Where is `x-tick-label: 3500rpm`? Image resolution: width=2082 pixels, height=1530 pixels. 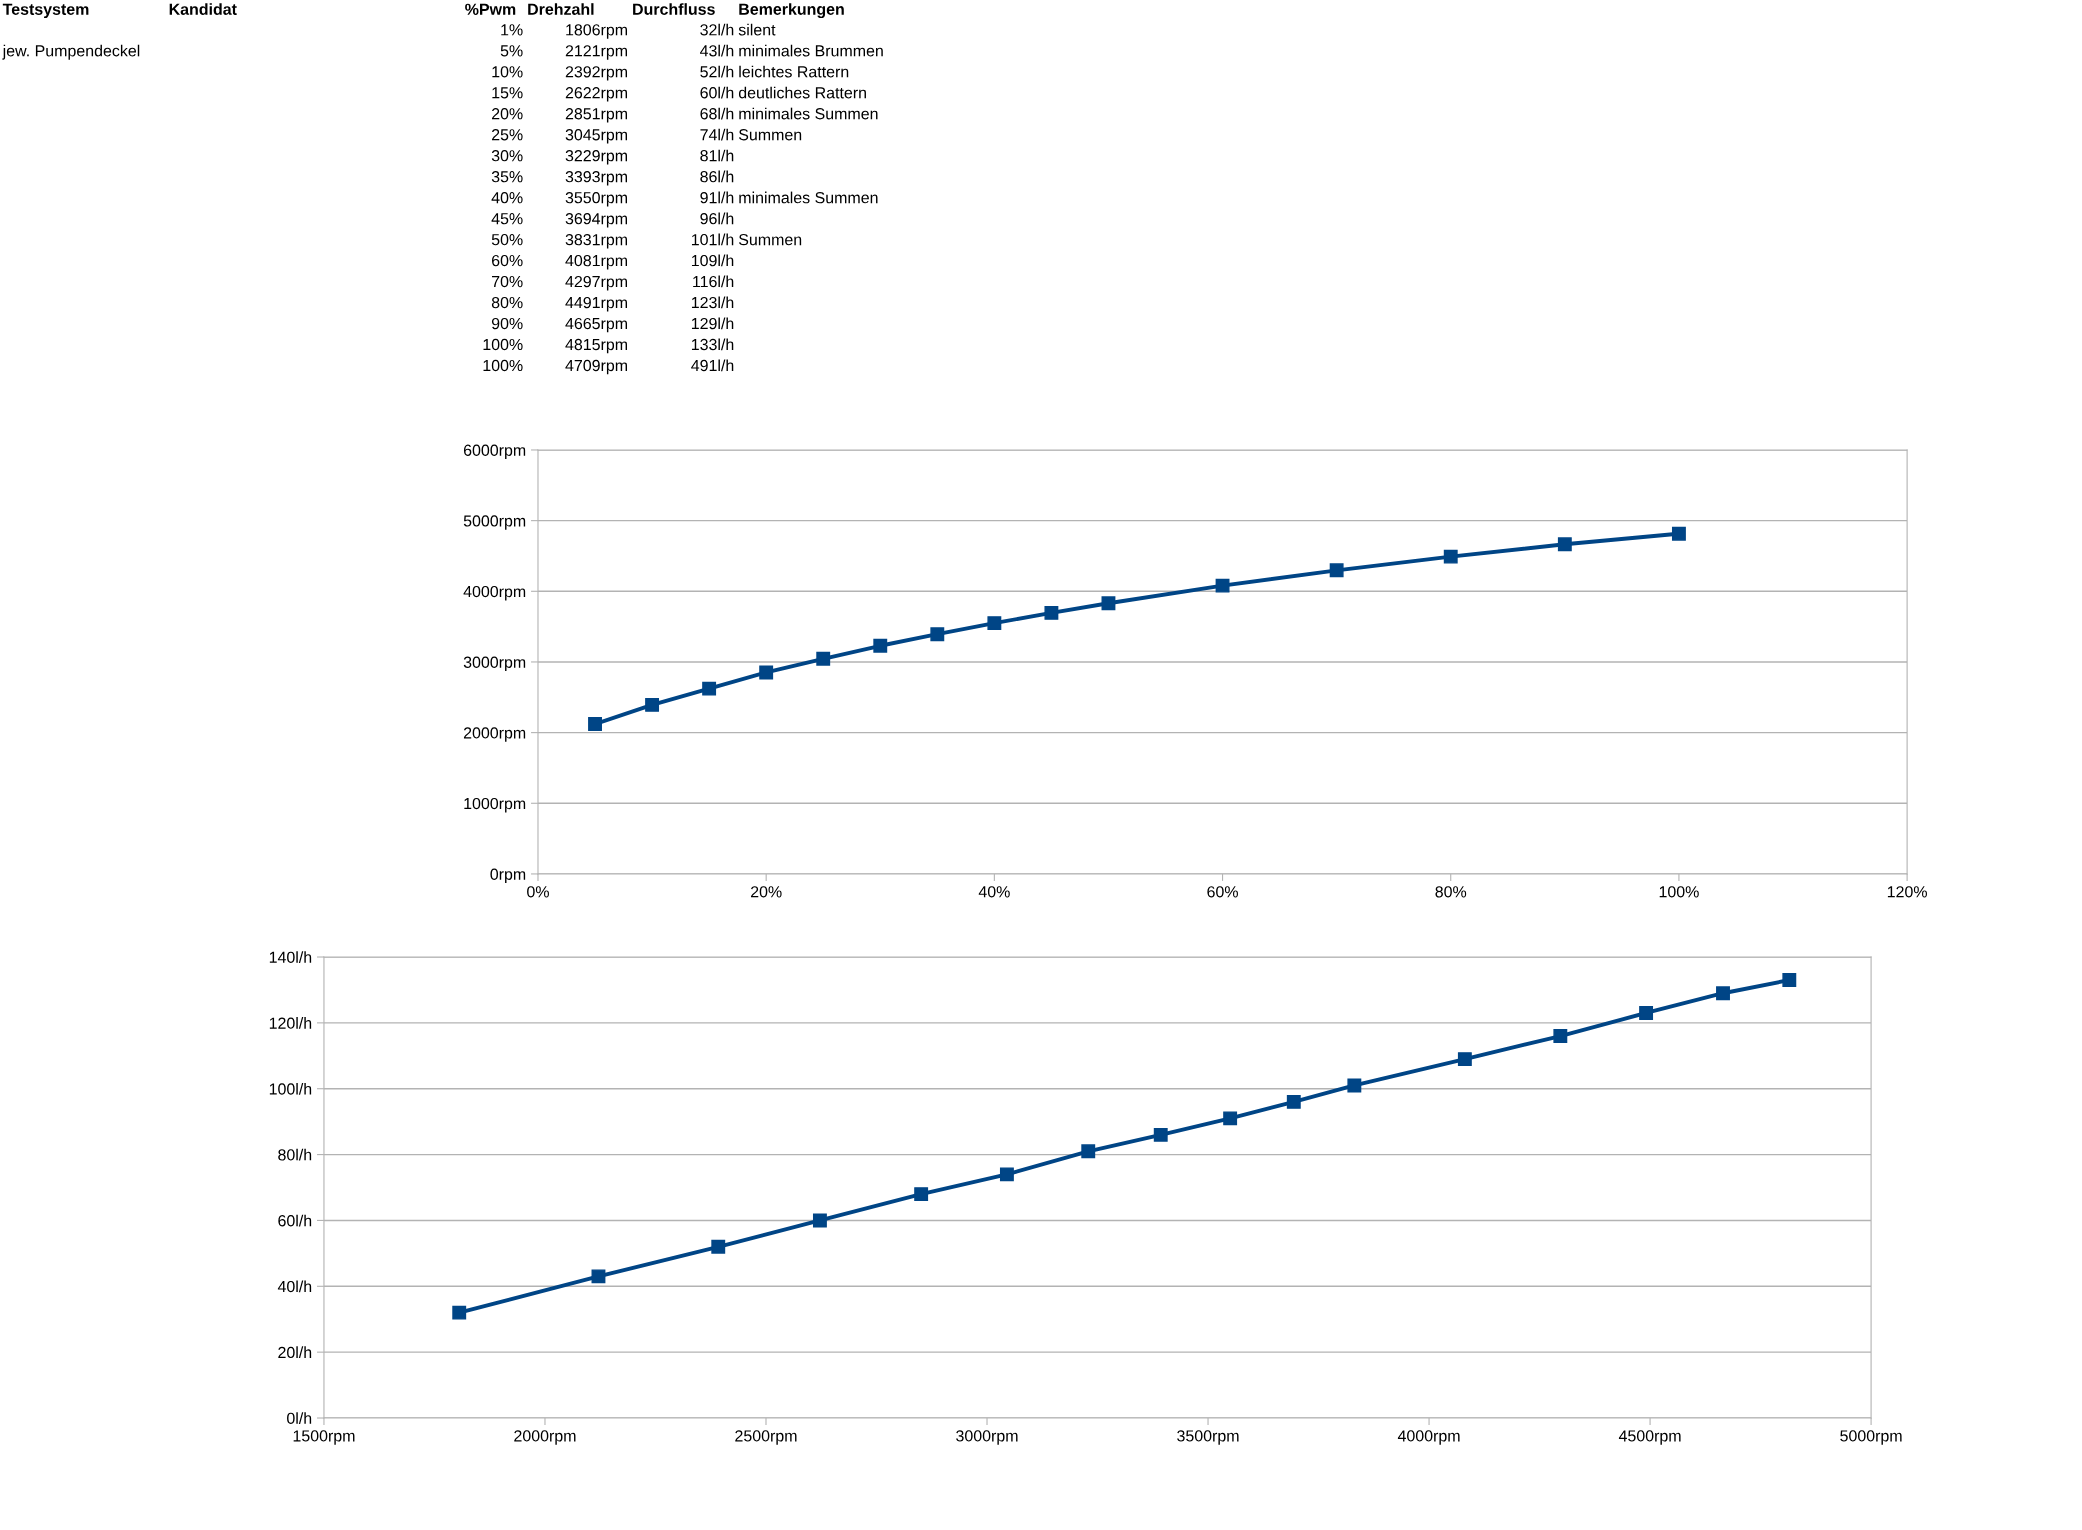
x-tick-label: 3500rpm is located at coordinates (1208, 1437).